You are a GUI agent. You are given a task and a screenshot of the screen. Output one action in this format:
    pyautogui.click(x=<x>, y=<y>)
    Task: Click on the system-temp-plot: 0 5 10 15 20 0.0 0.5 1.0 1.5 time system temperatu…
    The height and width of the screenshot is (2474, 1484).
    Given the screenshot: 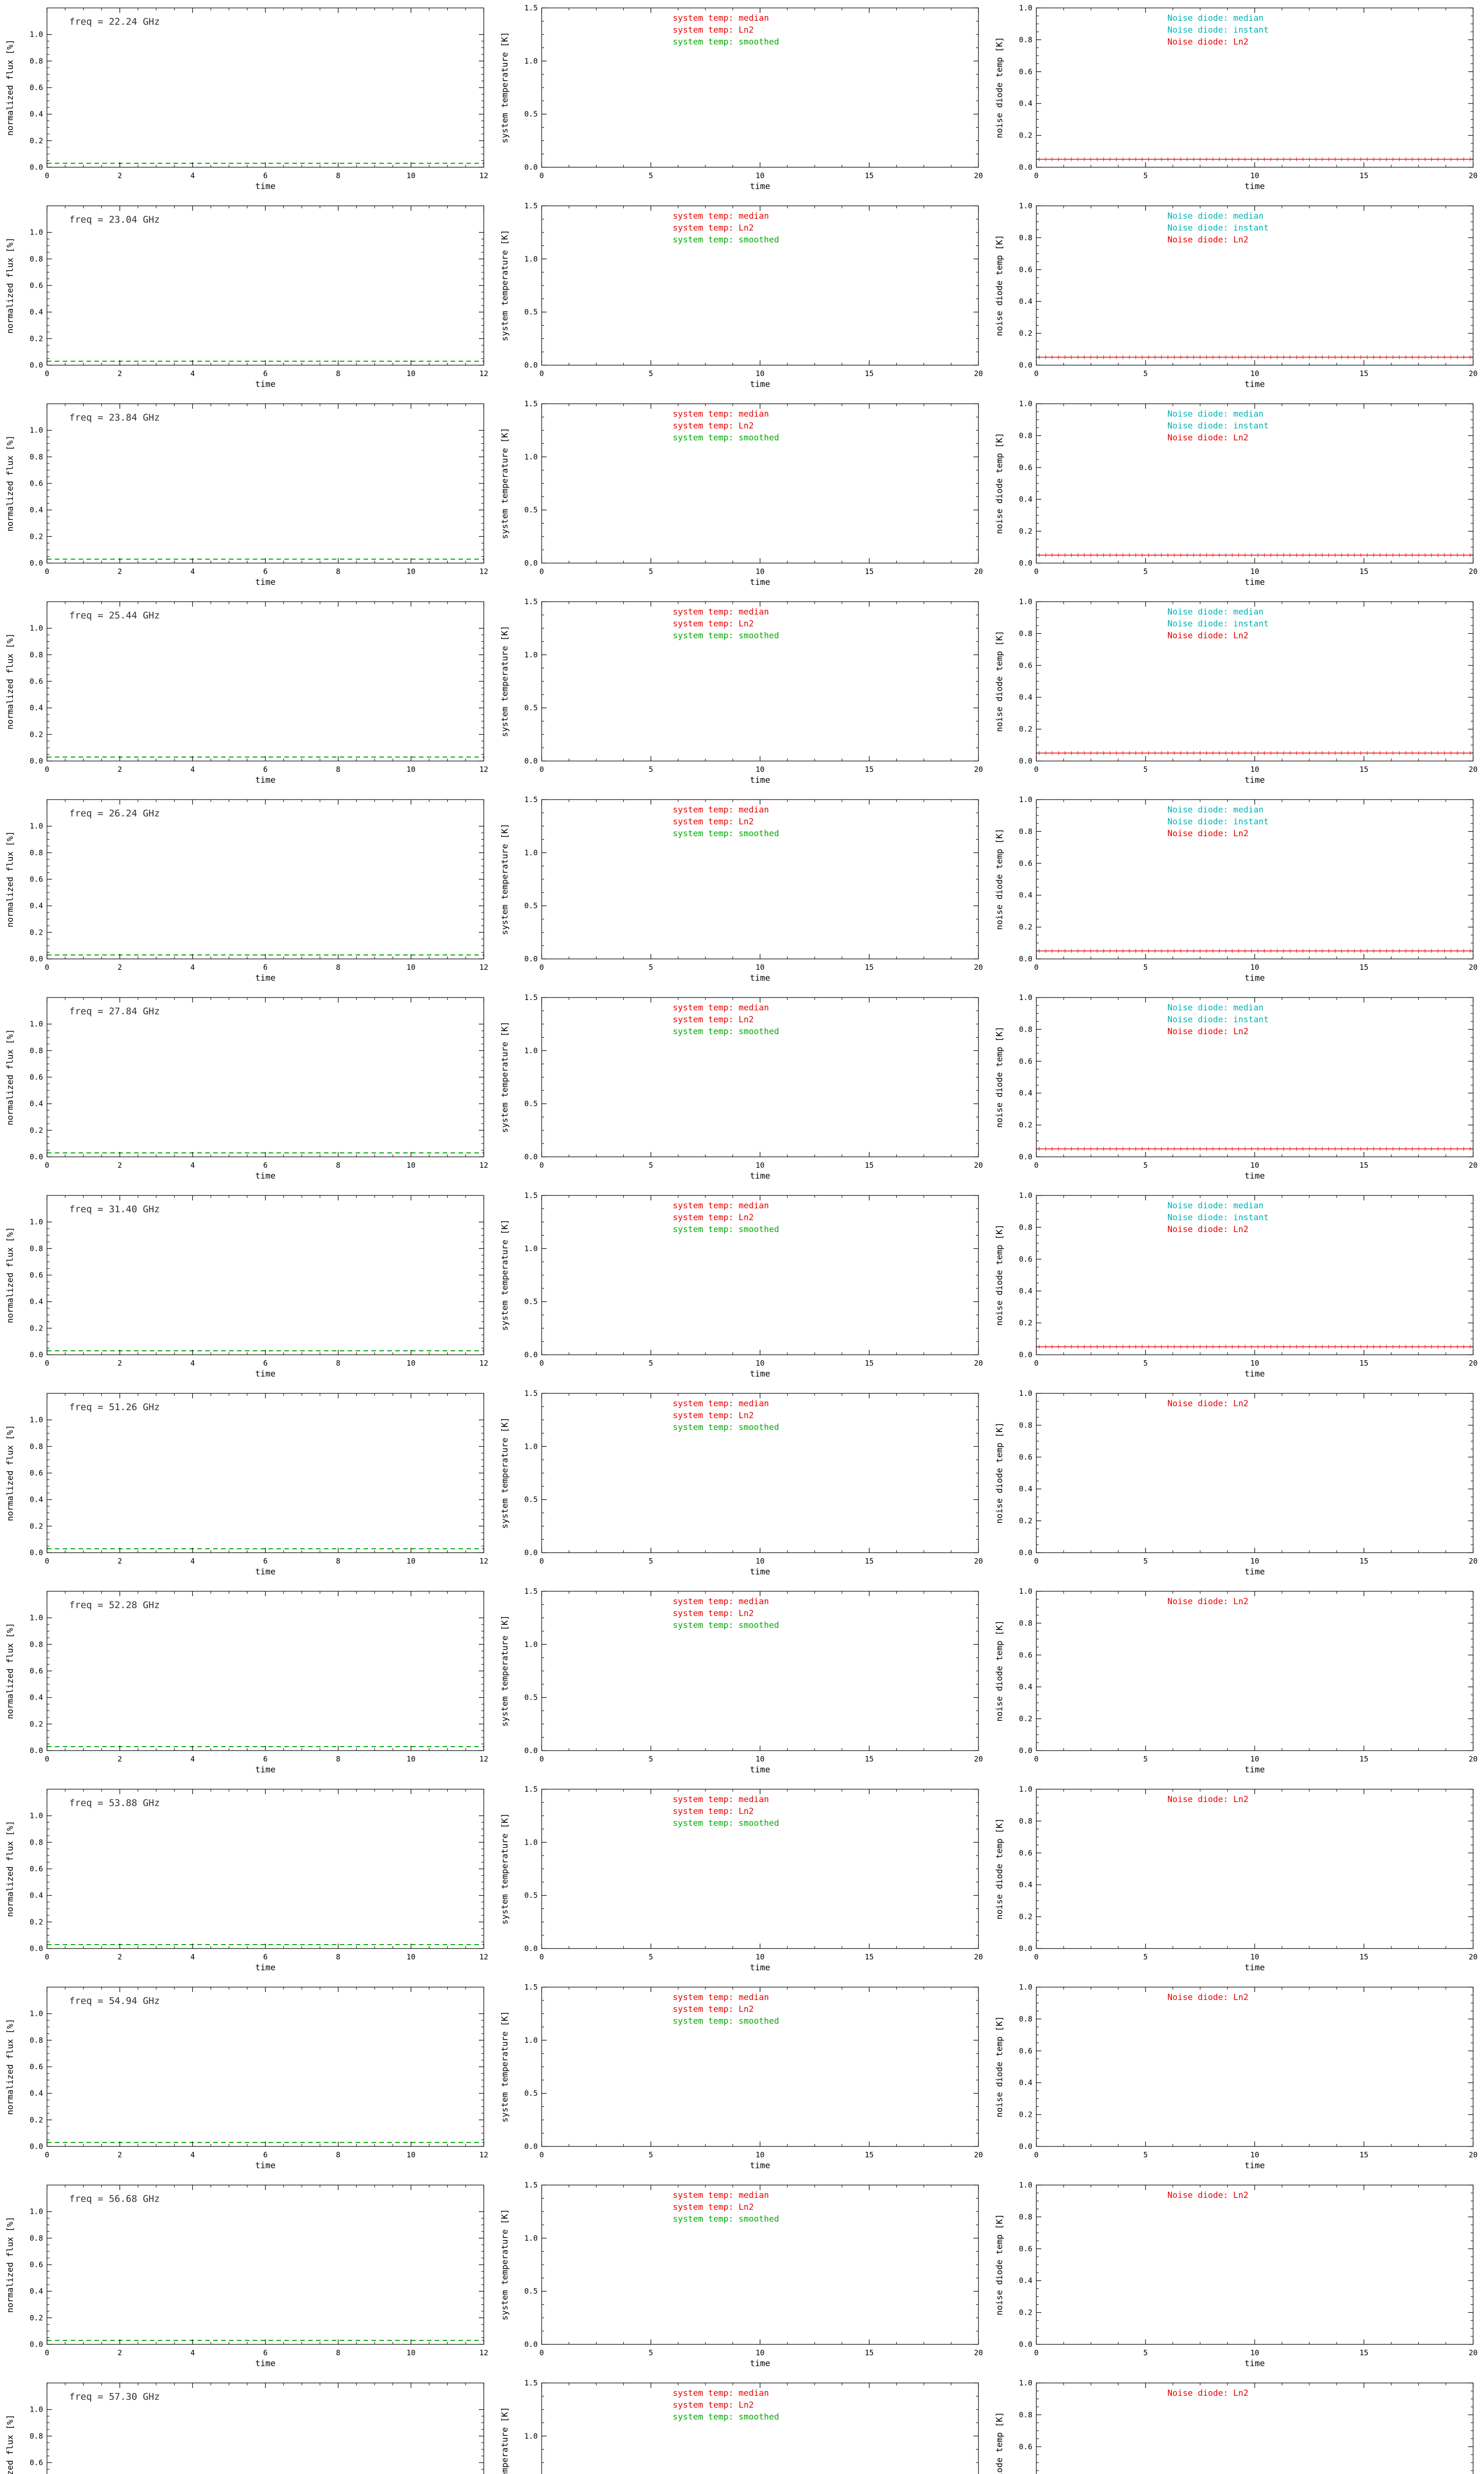 What is the action you would take?
    pyautogui.click(x=741, y=2275)
    